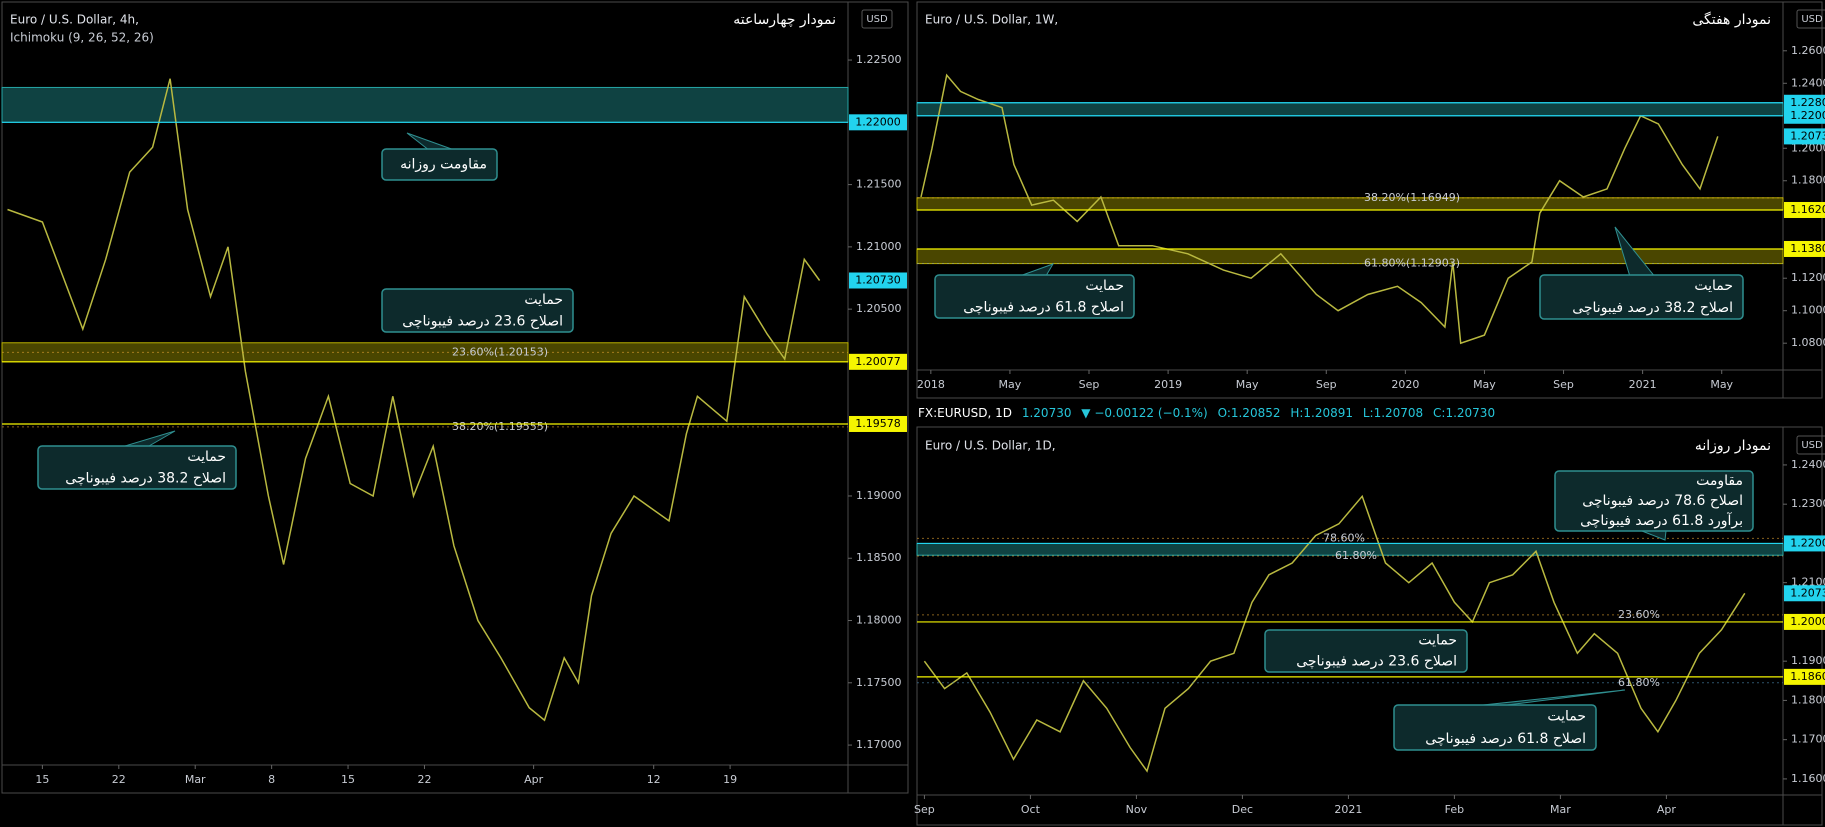  Describe the element at coordinates (1560, 809) in the screenshot. I see `x-tick-label: Mar` at that location.